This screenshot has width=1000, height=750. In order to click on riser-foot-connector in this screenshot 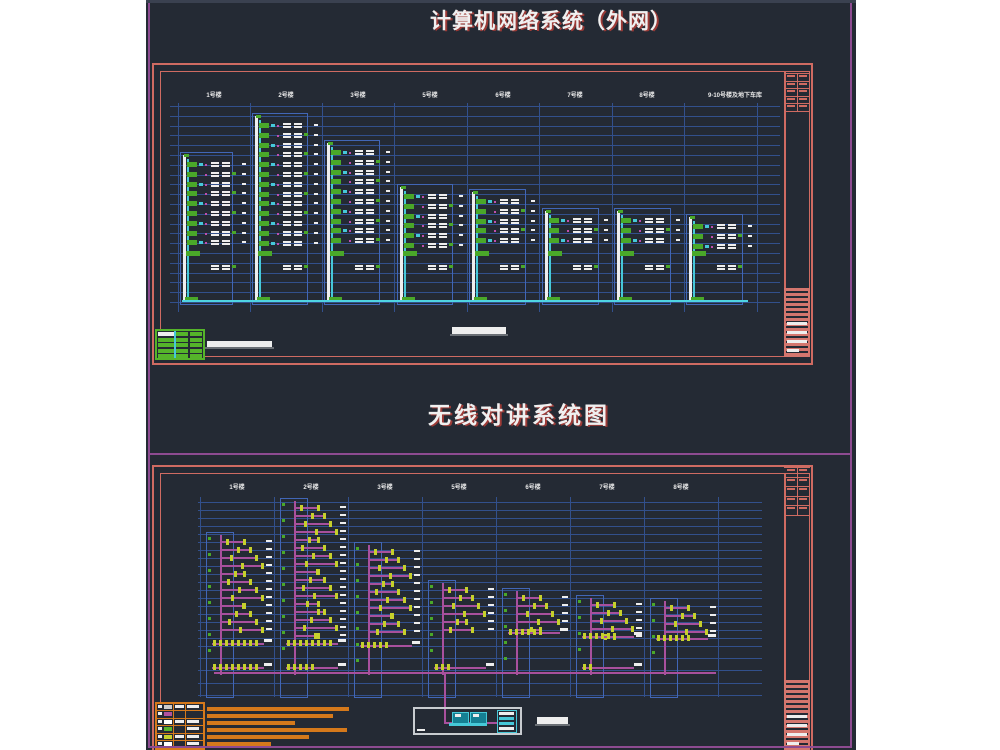, I will do `click(335, 298)`.